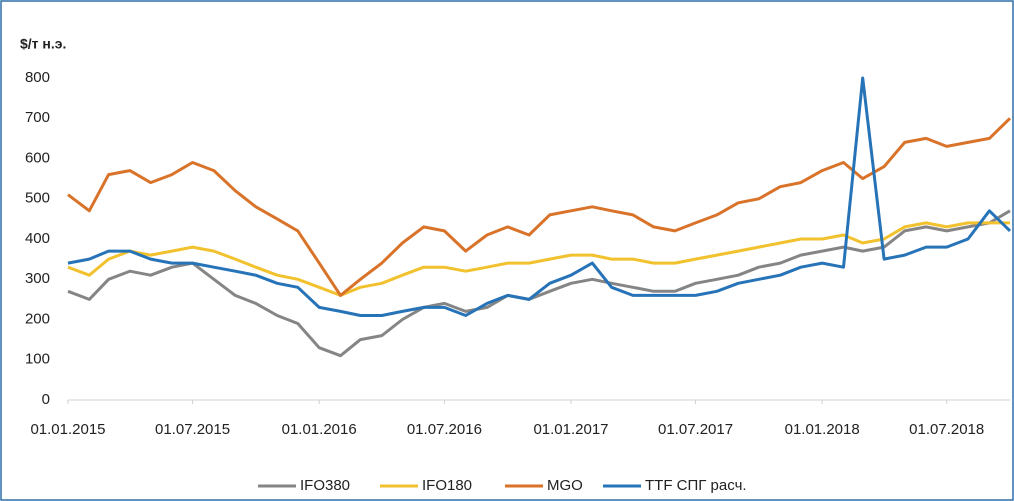  Describe the element at coordinates (37, 278) in the screenshot. I see `y-tick-label: 300` at that location.